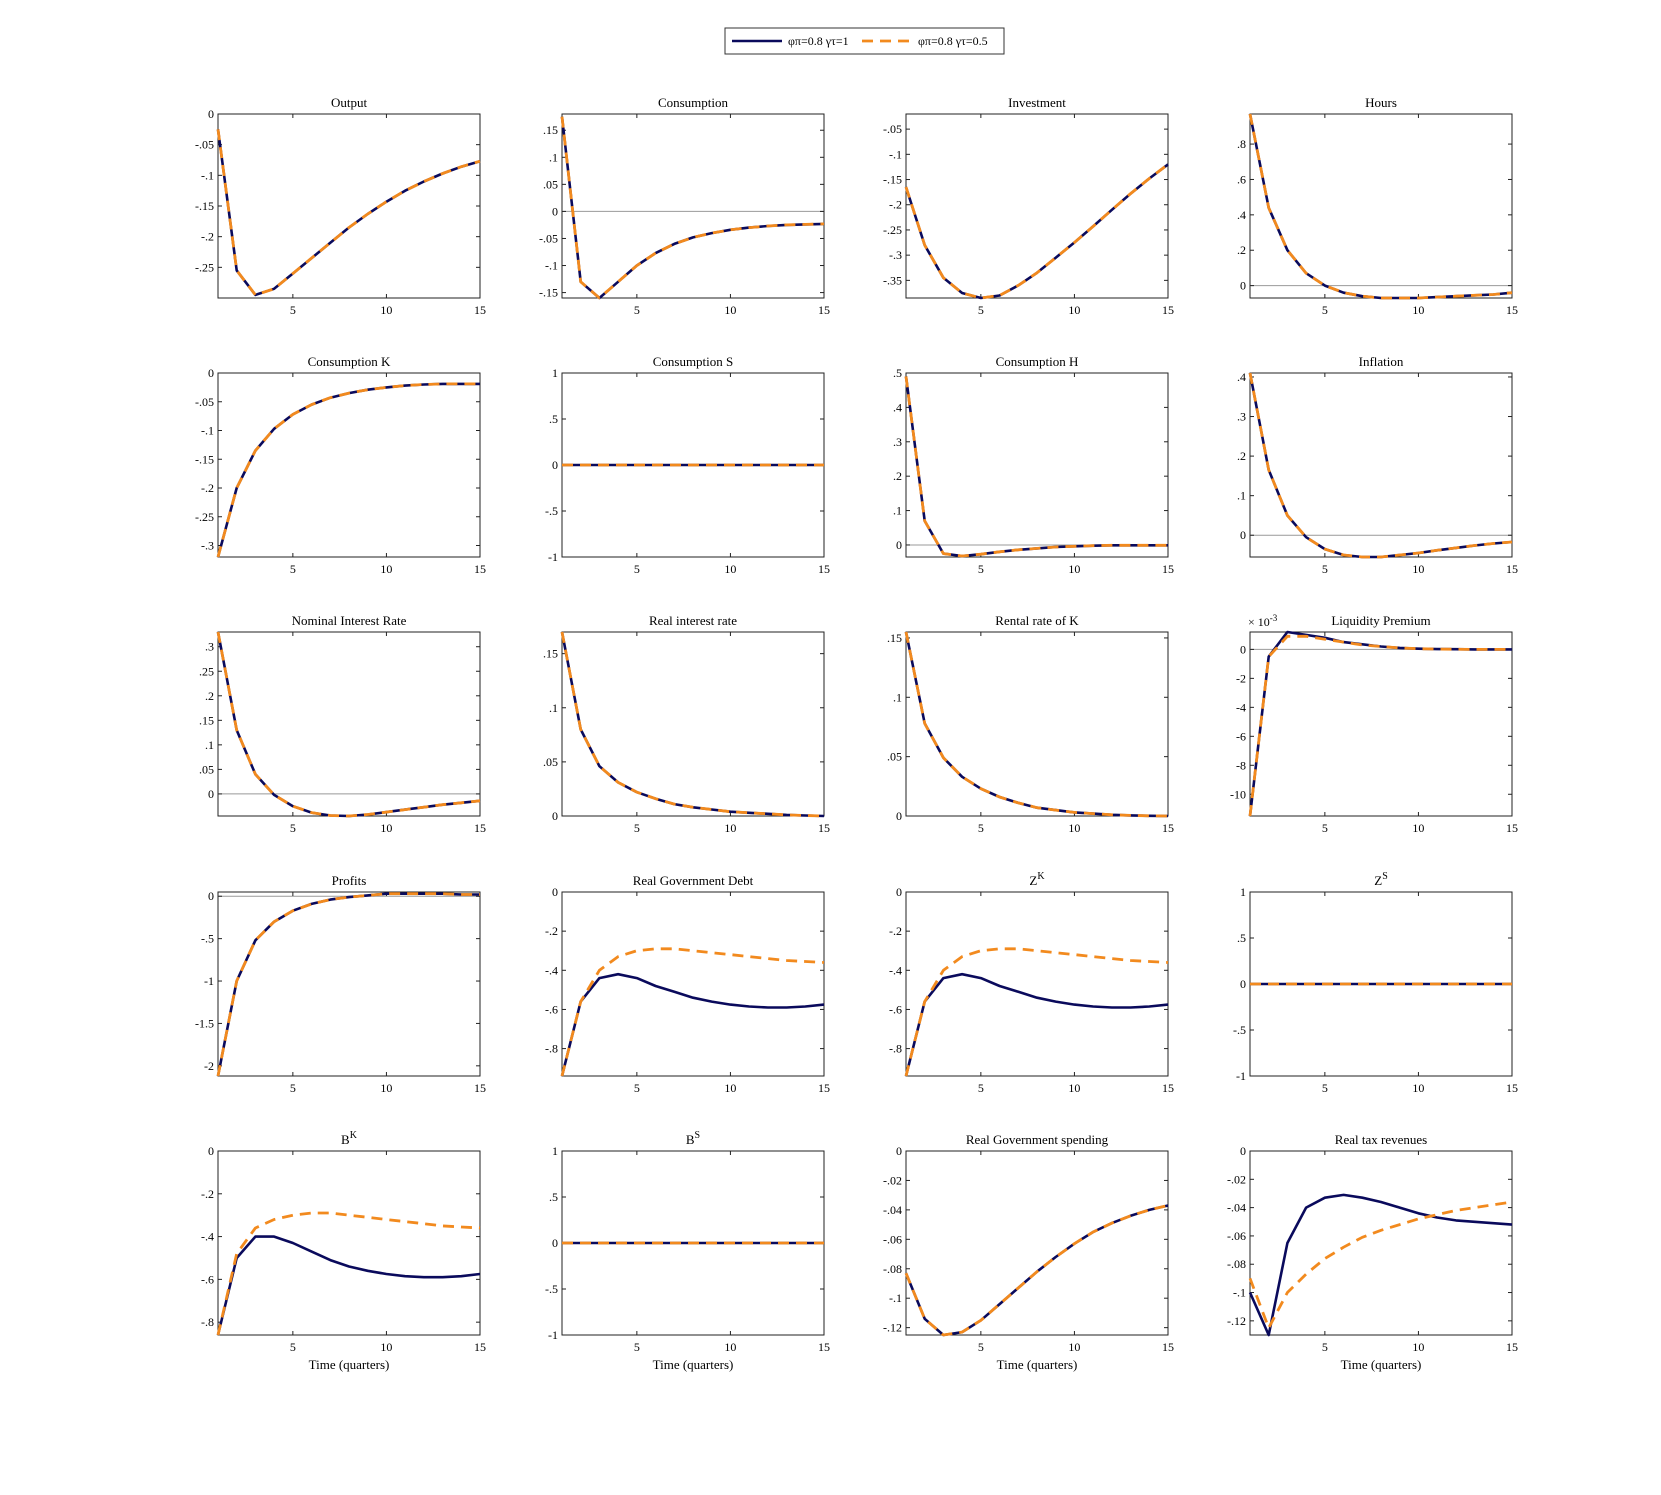  Describe the element at coordinates (892, 1180) in the screenshot. I see `ytick-label: -.02` at that location.